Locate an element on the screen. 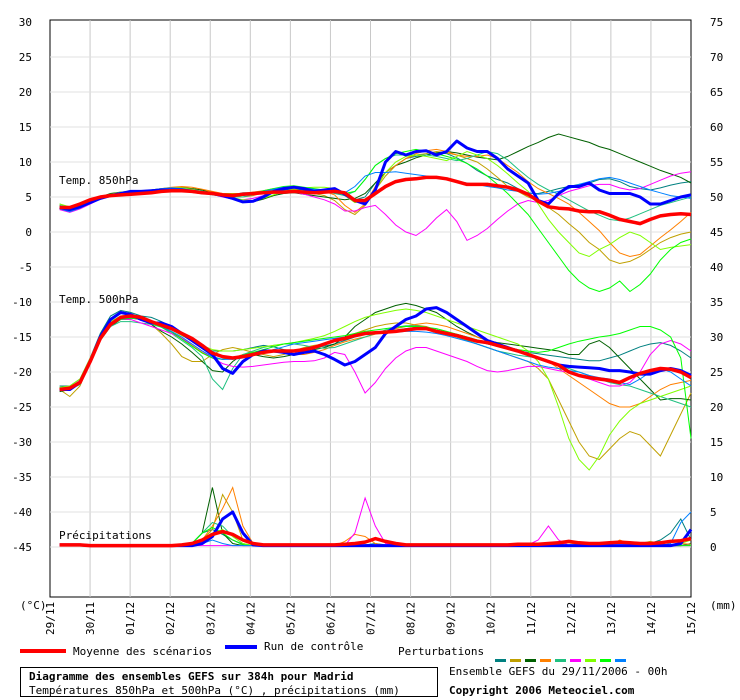 The height and width of the screenshot is (700, 740). copyright: Copyright 2006 Meteociel.com is located at coordinates (542, 690).